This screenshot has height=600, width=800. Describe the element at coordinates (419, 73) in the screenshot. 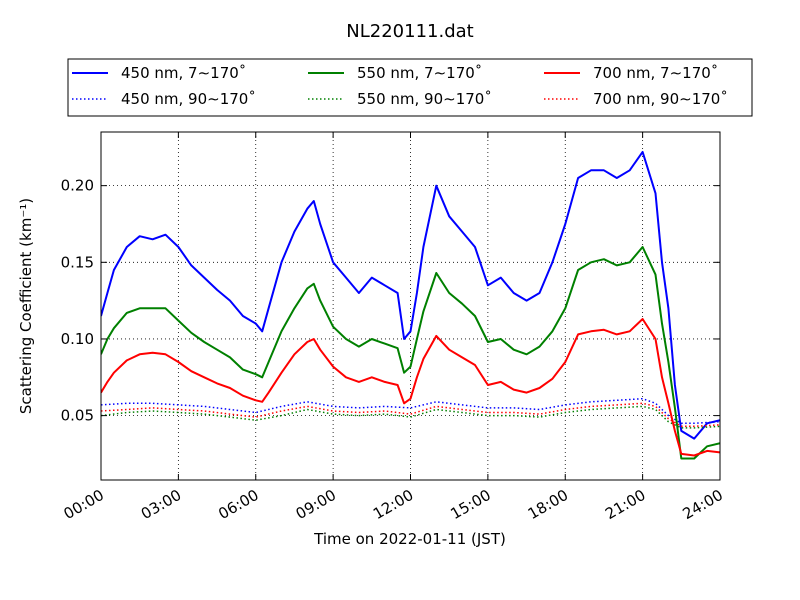

I see `legend-entry-label: 550 nm, 7∼170˚` at that location.